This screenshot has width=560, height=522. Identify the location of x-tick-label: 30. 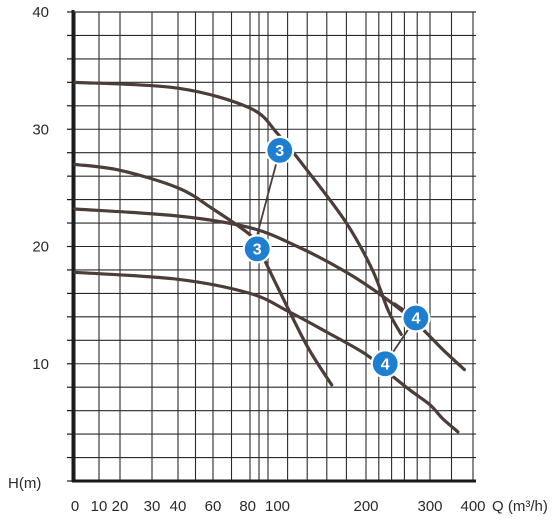
(152, 506).